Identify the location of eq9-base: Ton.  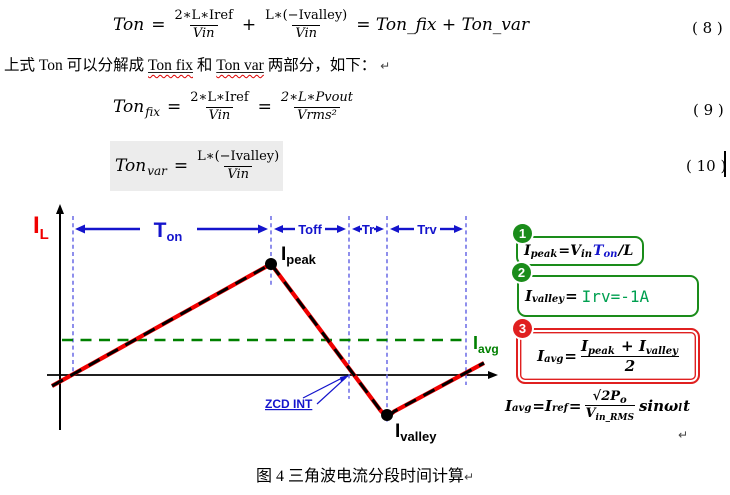
(129, 107).